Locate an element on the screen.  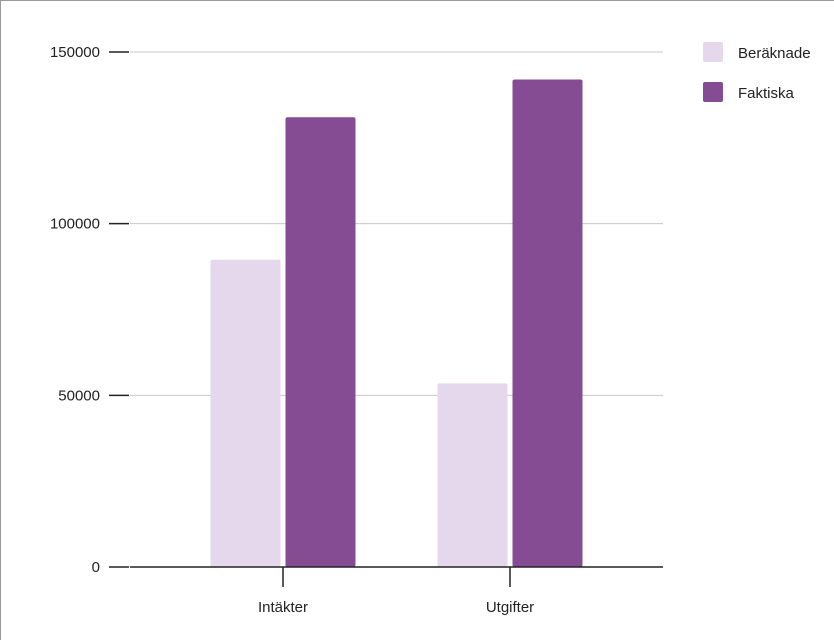
y-tick-label: 100000 is located at coordinates (75, 224).